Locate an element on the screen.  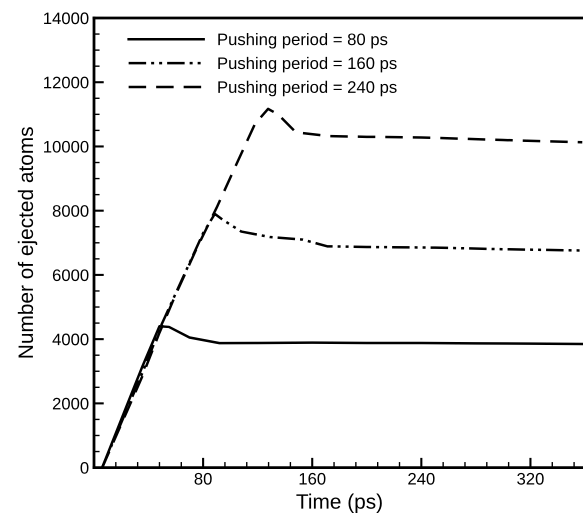
legend-label: Pushing period = 240 ps is located at coordinates (307, 88).